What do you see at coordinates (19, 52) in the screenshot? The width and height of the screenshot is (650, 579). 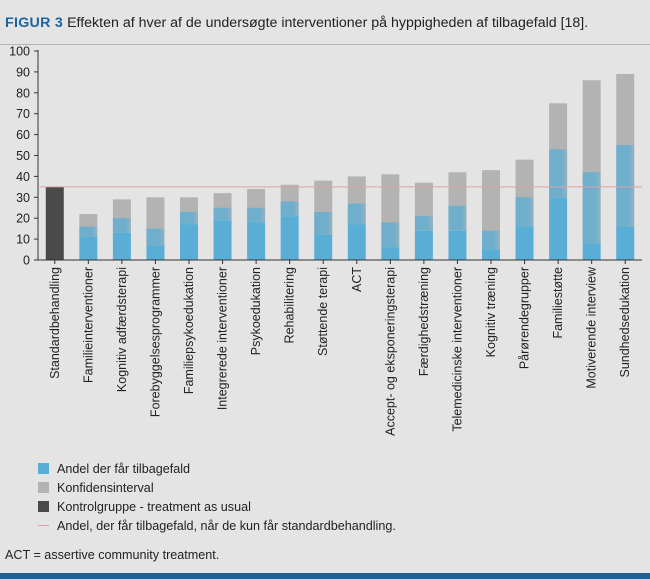 I see `y-tick-label: 100` at bounding box center [19, 52].